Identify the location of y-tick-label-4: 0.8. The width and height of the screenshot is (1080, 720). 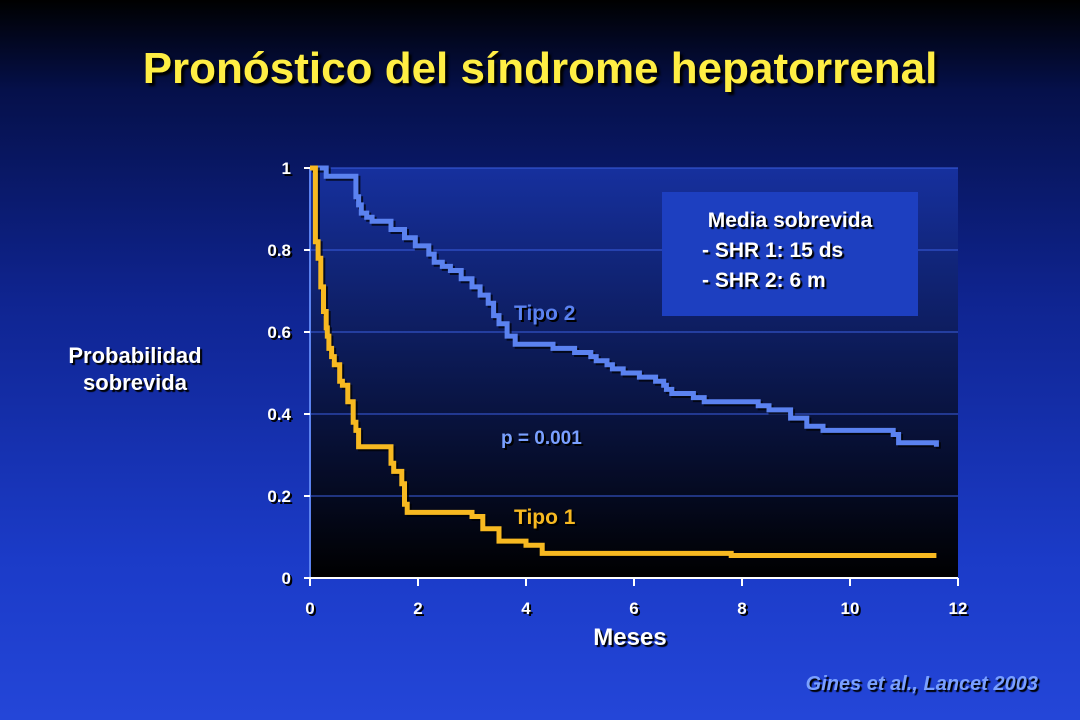
(279, 250).